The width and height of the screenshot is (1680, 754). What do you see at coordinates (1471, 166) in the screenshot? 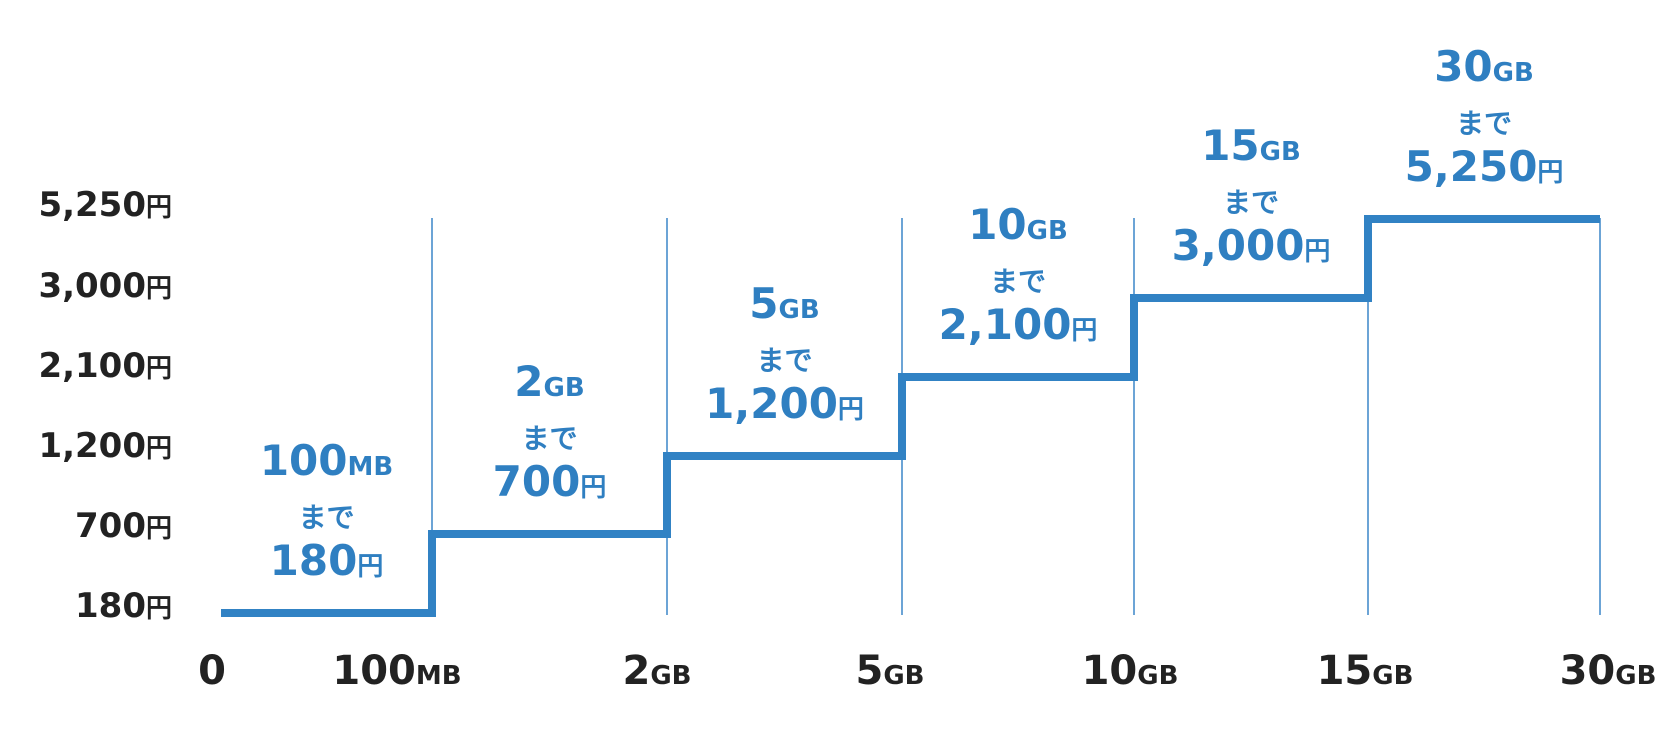
I see `step-price-value: 5,250` at bounding box center [1471, 166].